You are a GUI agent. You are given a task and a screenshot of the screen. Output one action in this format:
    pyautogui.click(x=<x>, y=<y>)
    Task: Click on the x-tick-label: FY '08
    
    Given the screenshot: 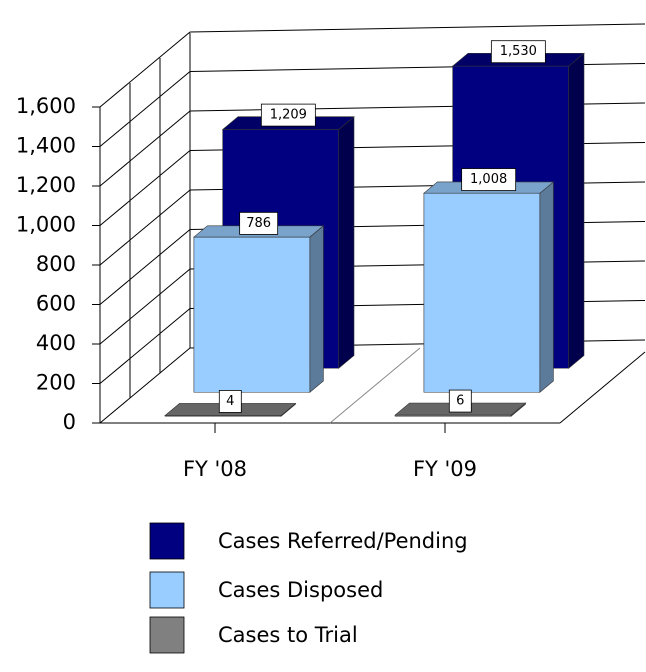 What is the action you would take?
    pyautogui.click(x=215, y=469)
    